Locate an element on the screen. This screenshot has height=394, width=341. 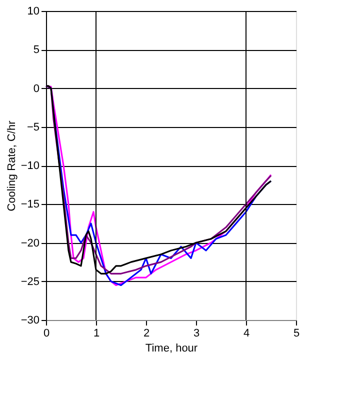
x-tick-label: 4 is located at coordinates (246, 334).